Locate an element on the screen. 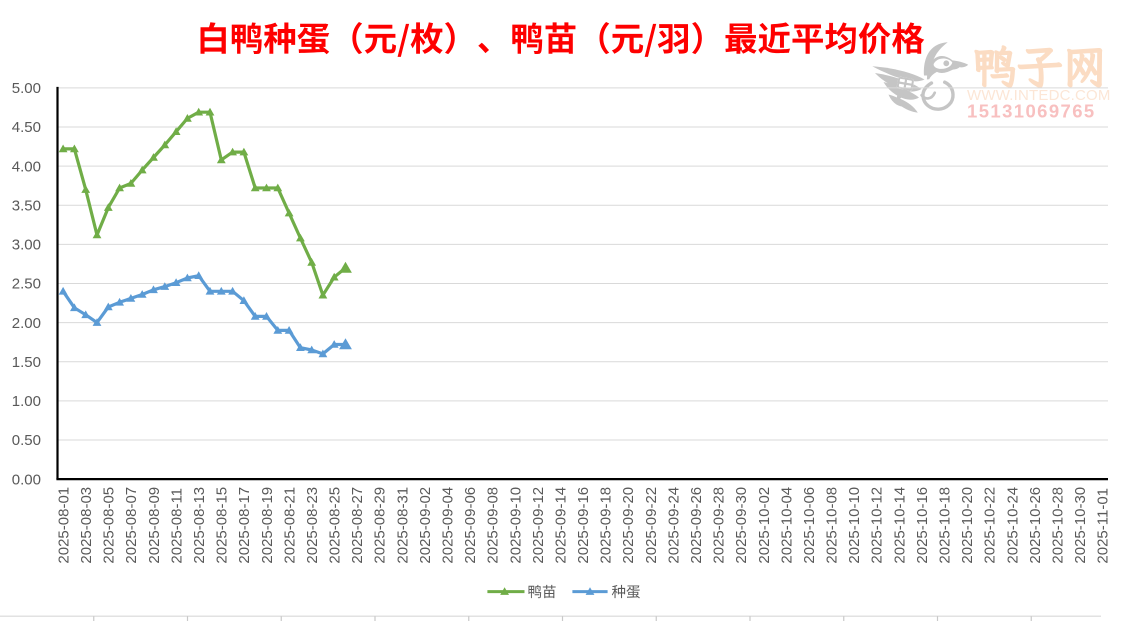  svg-text: 1.00 is located at coordinates (26, 401).